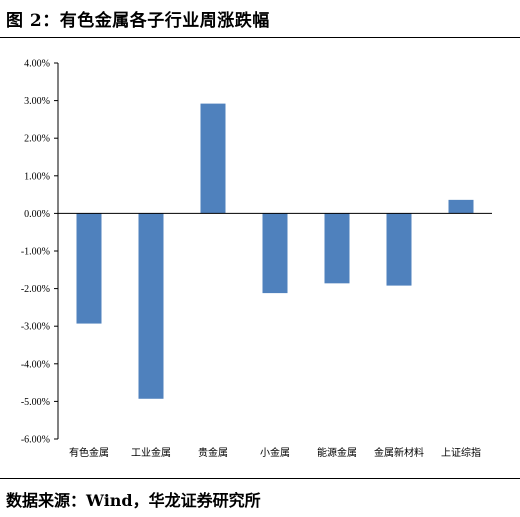 Image resolution: width=520 pixels, height=517 pixels. What do you see at coordinates (37, 214) in the screenshot?
I see `y-tick-label: 0.00%` at bounding box center [37, 214].